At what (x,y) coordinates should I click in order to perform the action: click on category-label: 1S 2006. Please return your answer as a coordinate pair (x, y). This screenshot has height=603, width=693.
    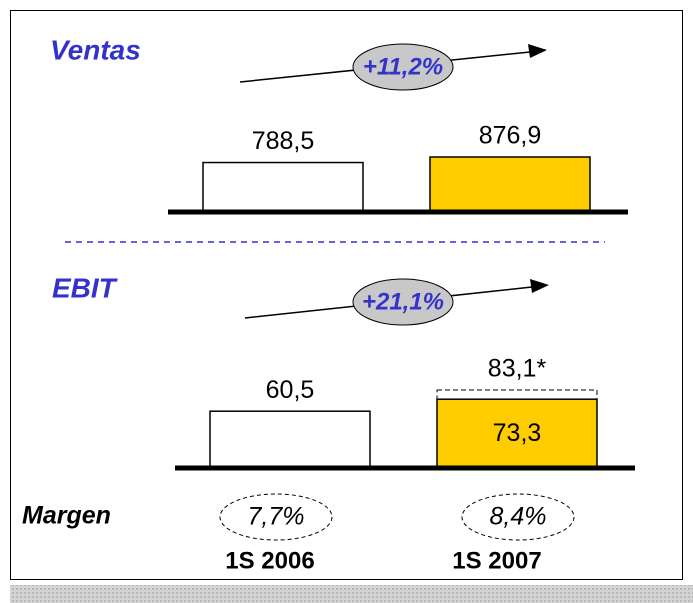
    Looking at the image, I should click on (269, 560).